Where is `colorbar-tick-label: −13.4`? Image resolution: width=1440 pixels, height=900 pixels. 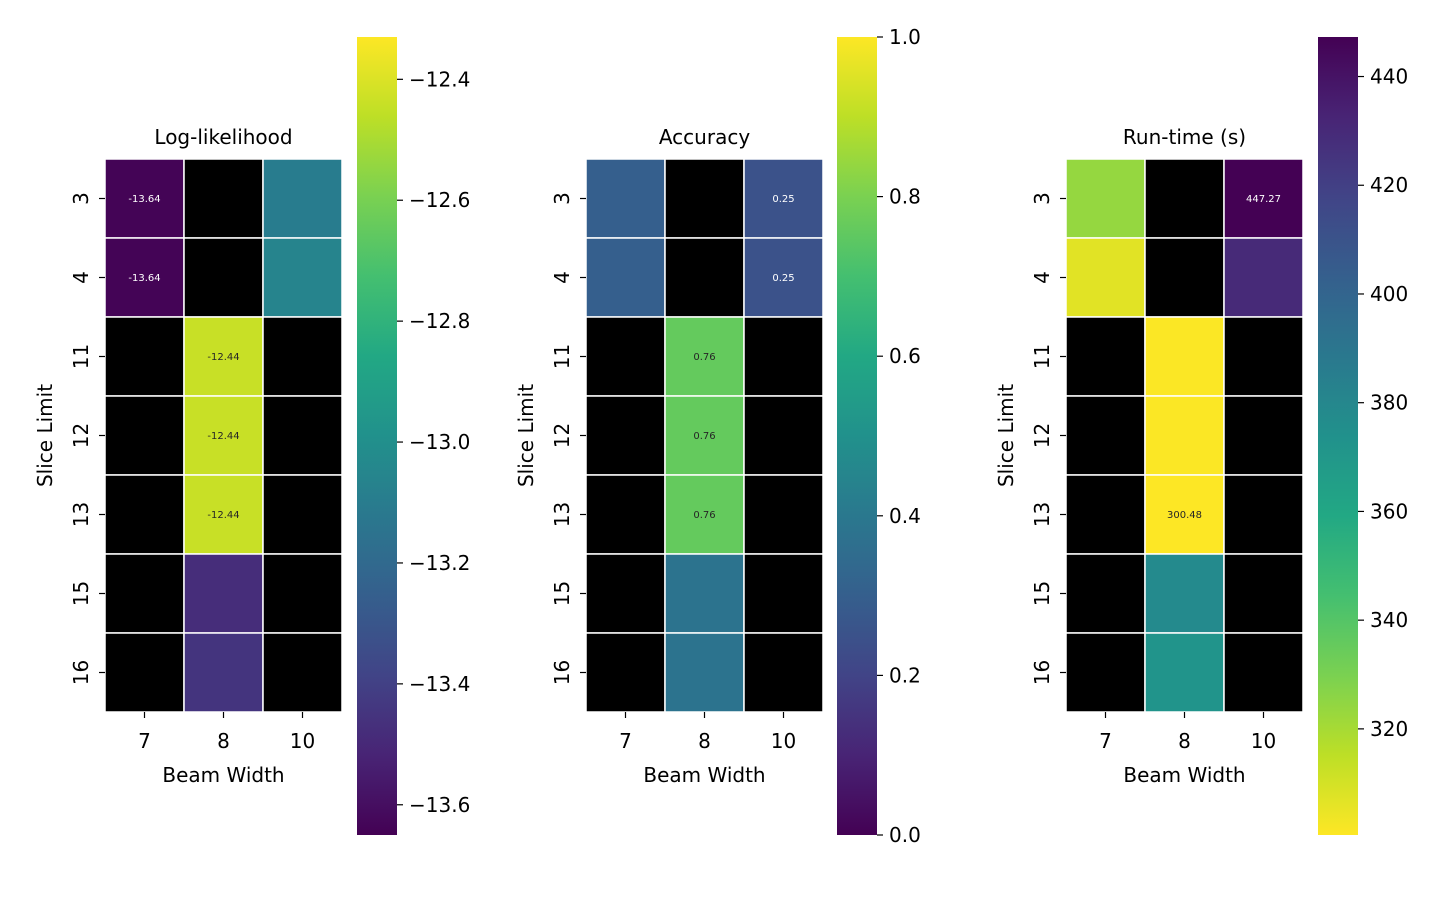
colorbar-tick-label: −13.4 is located at coordinates (439, 684).